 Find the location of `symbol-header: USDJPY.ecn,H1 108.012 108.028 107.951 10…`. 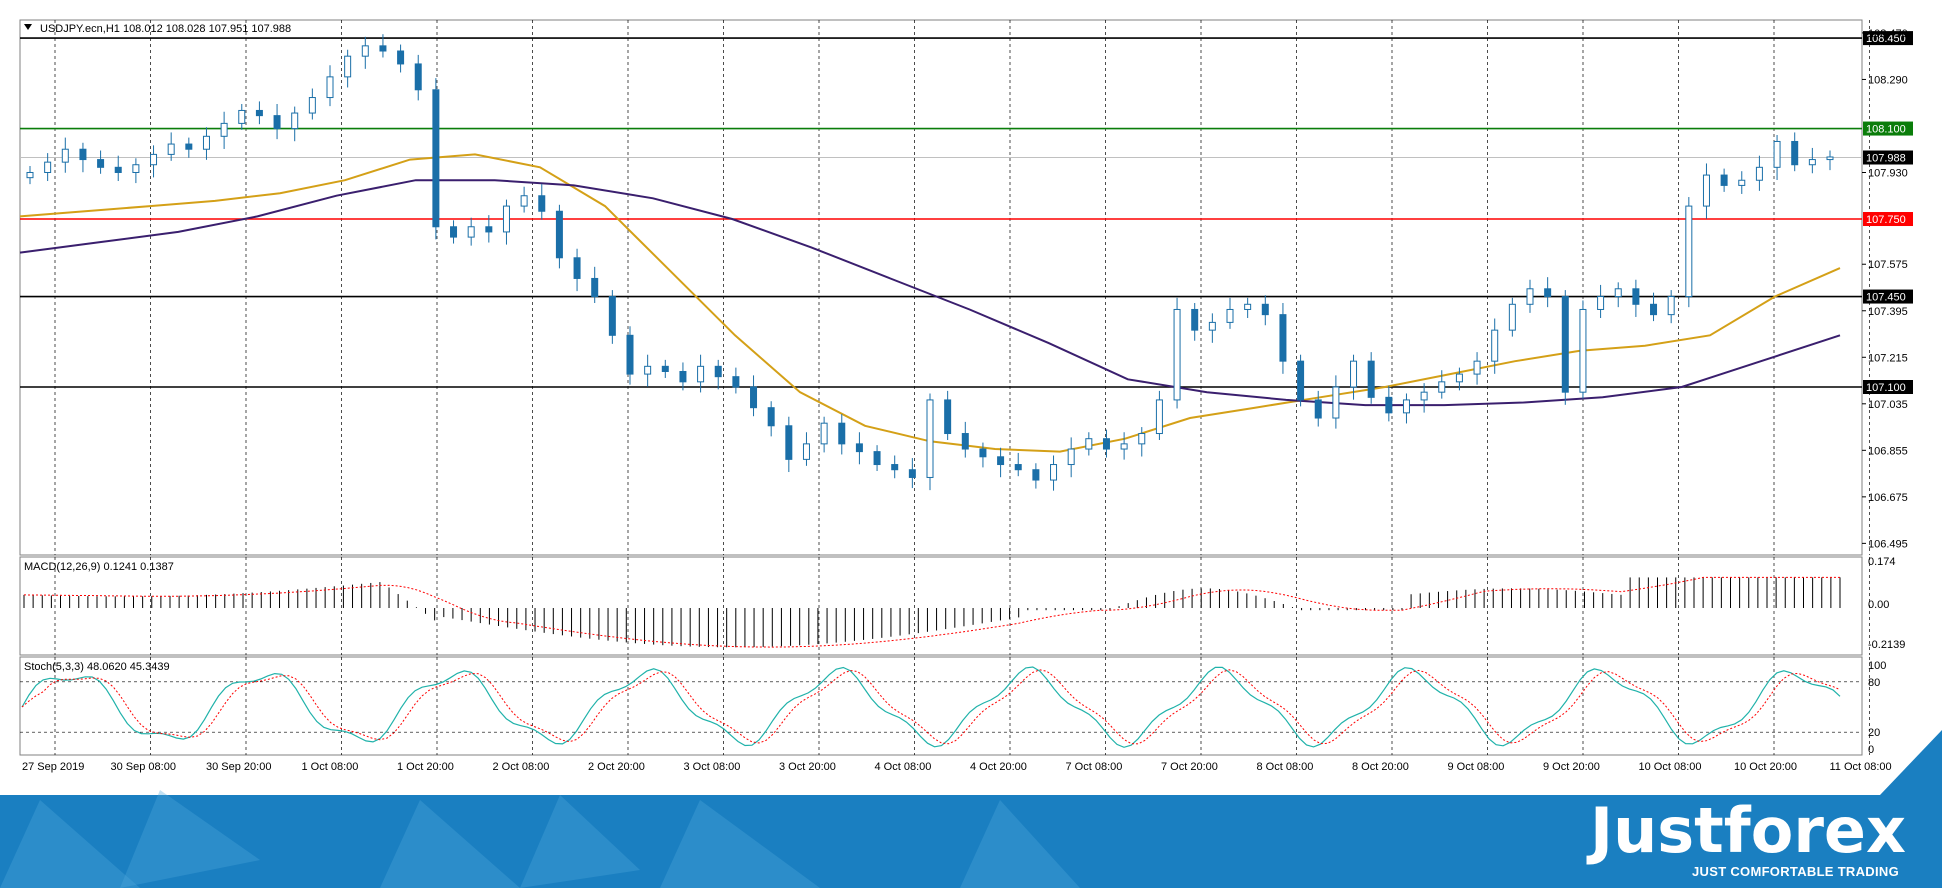

symbol-header: USDJPY.ecn,H1 108.012 108.028 107.951 10… is located at coordinates (165, 29).